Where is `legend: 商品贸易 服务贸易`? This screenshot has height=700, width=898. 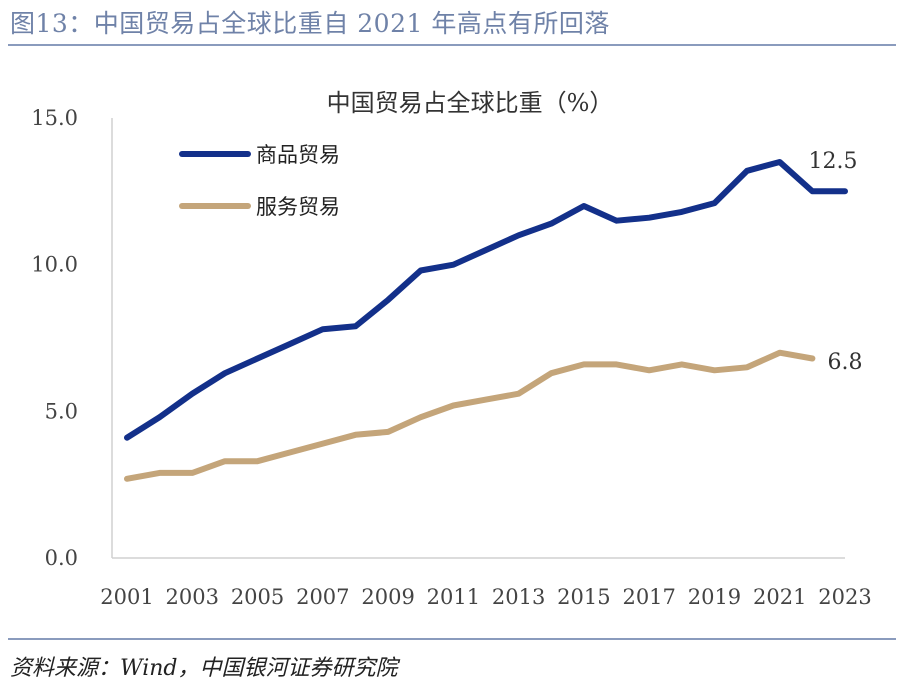 legend: 商品贸易 服务贸易 is located at coordinates (259, 181).